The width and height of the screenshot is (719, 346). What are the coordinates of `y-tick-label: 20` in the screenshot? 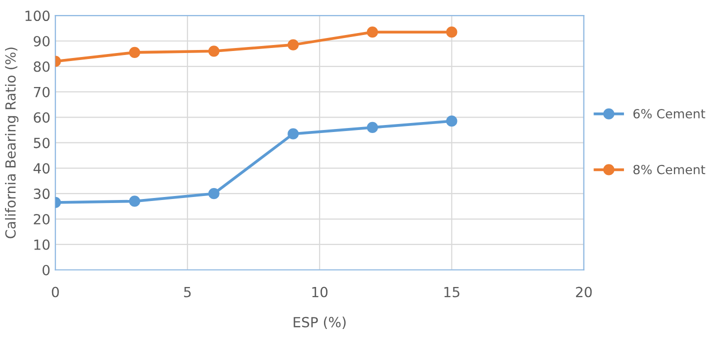 It's located at (42, 219).